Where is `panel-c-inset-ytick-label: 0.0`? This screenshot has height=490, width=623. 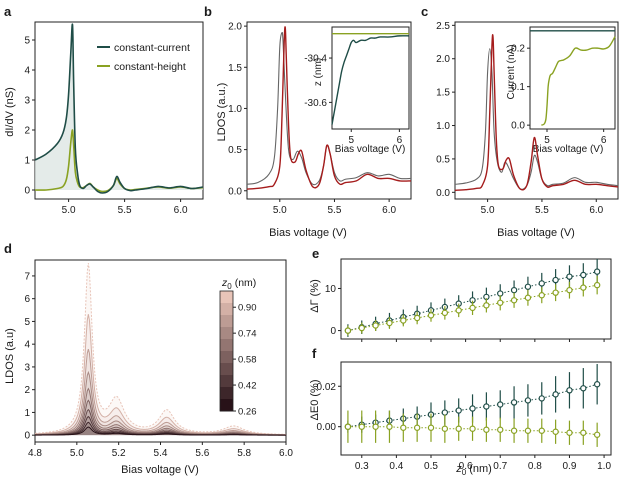 panel-c-inset-ytick-label: 0.0 is located at coordinates (518, 126).